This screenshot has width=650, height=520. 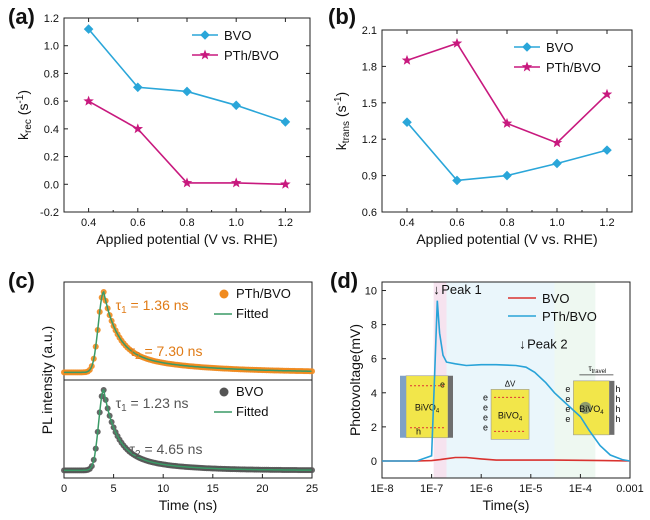 I want to click on y-axis-label: ktrans (s-1), so click(x=342, y=121).